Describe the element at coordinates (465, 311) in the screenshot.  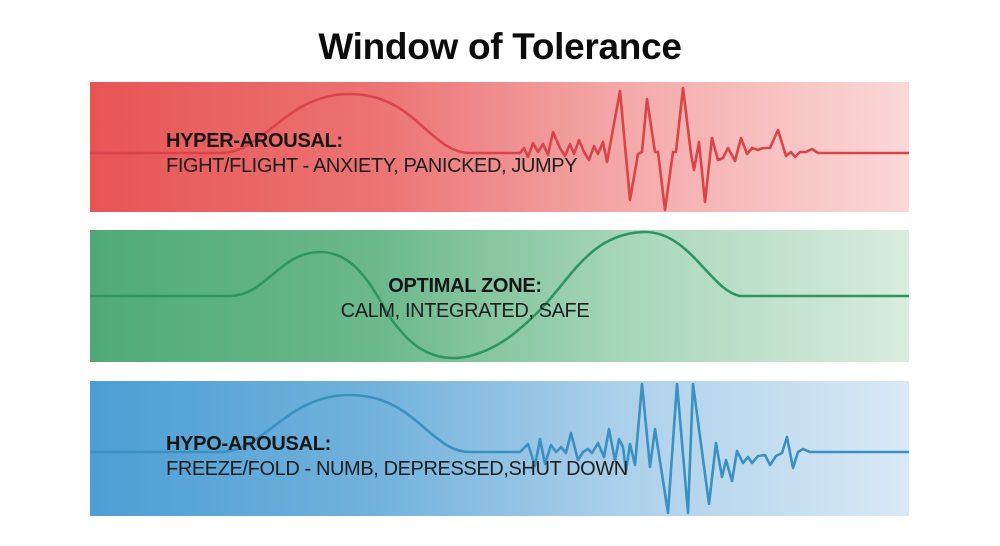
I see `optimal-zone-description: CALM, INTEGRATED, SAFE` at that location.